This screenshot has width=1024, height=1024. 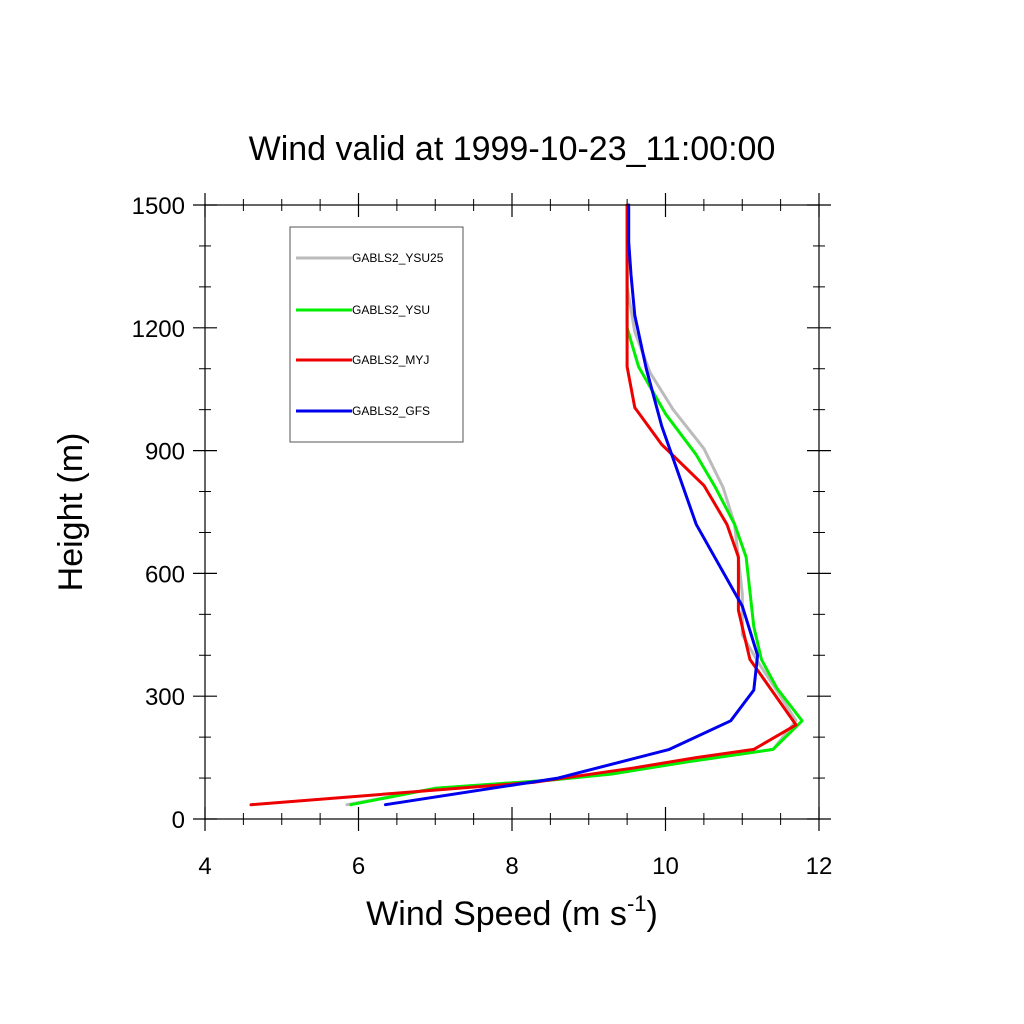 I want to click on x-tick-label: 12, so click(x=819, y=866).